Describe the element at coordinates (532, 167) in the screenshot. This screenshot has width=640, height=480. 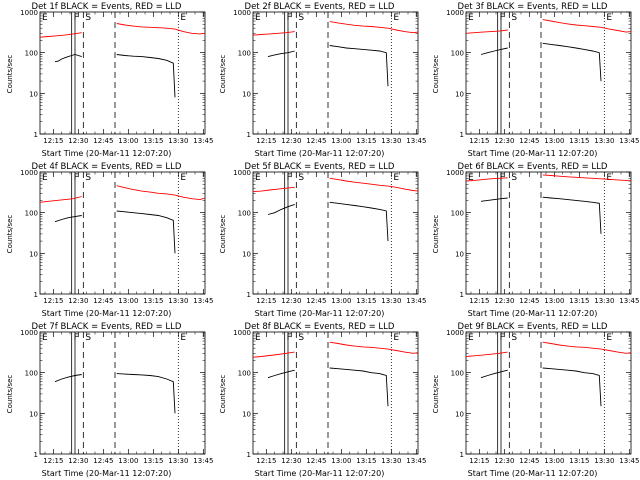
I see `chart-title: Det 6f BLACK = Events, RED = LLD` at that location.